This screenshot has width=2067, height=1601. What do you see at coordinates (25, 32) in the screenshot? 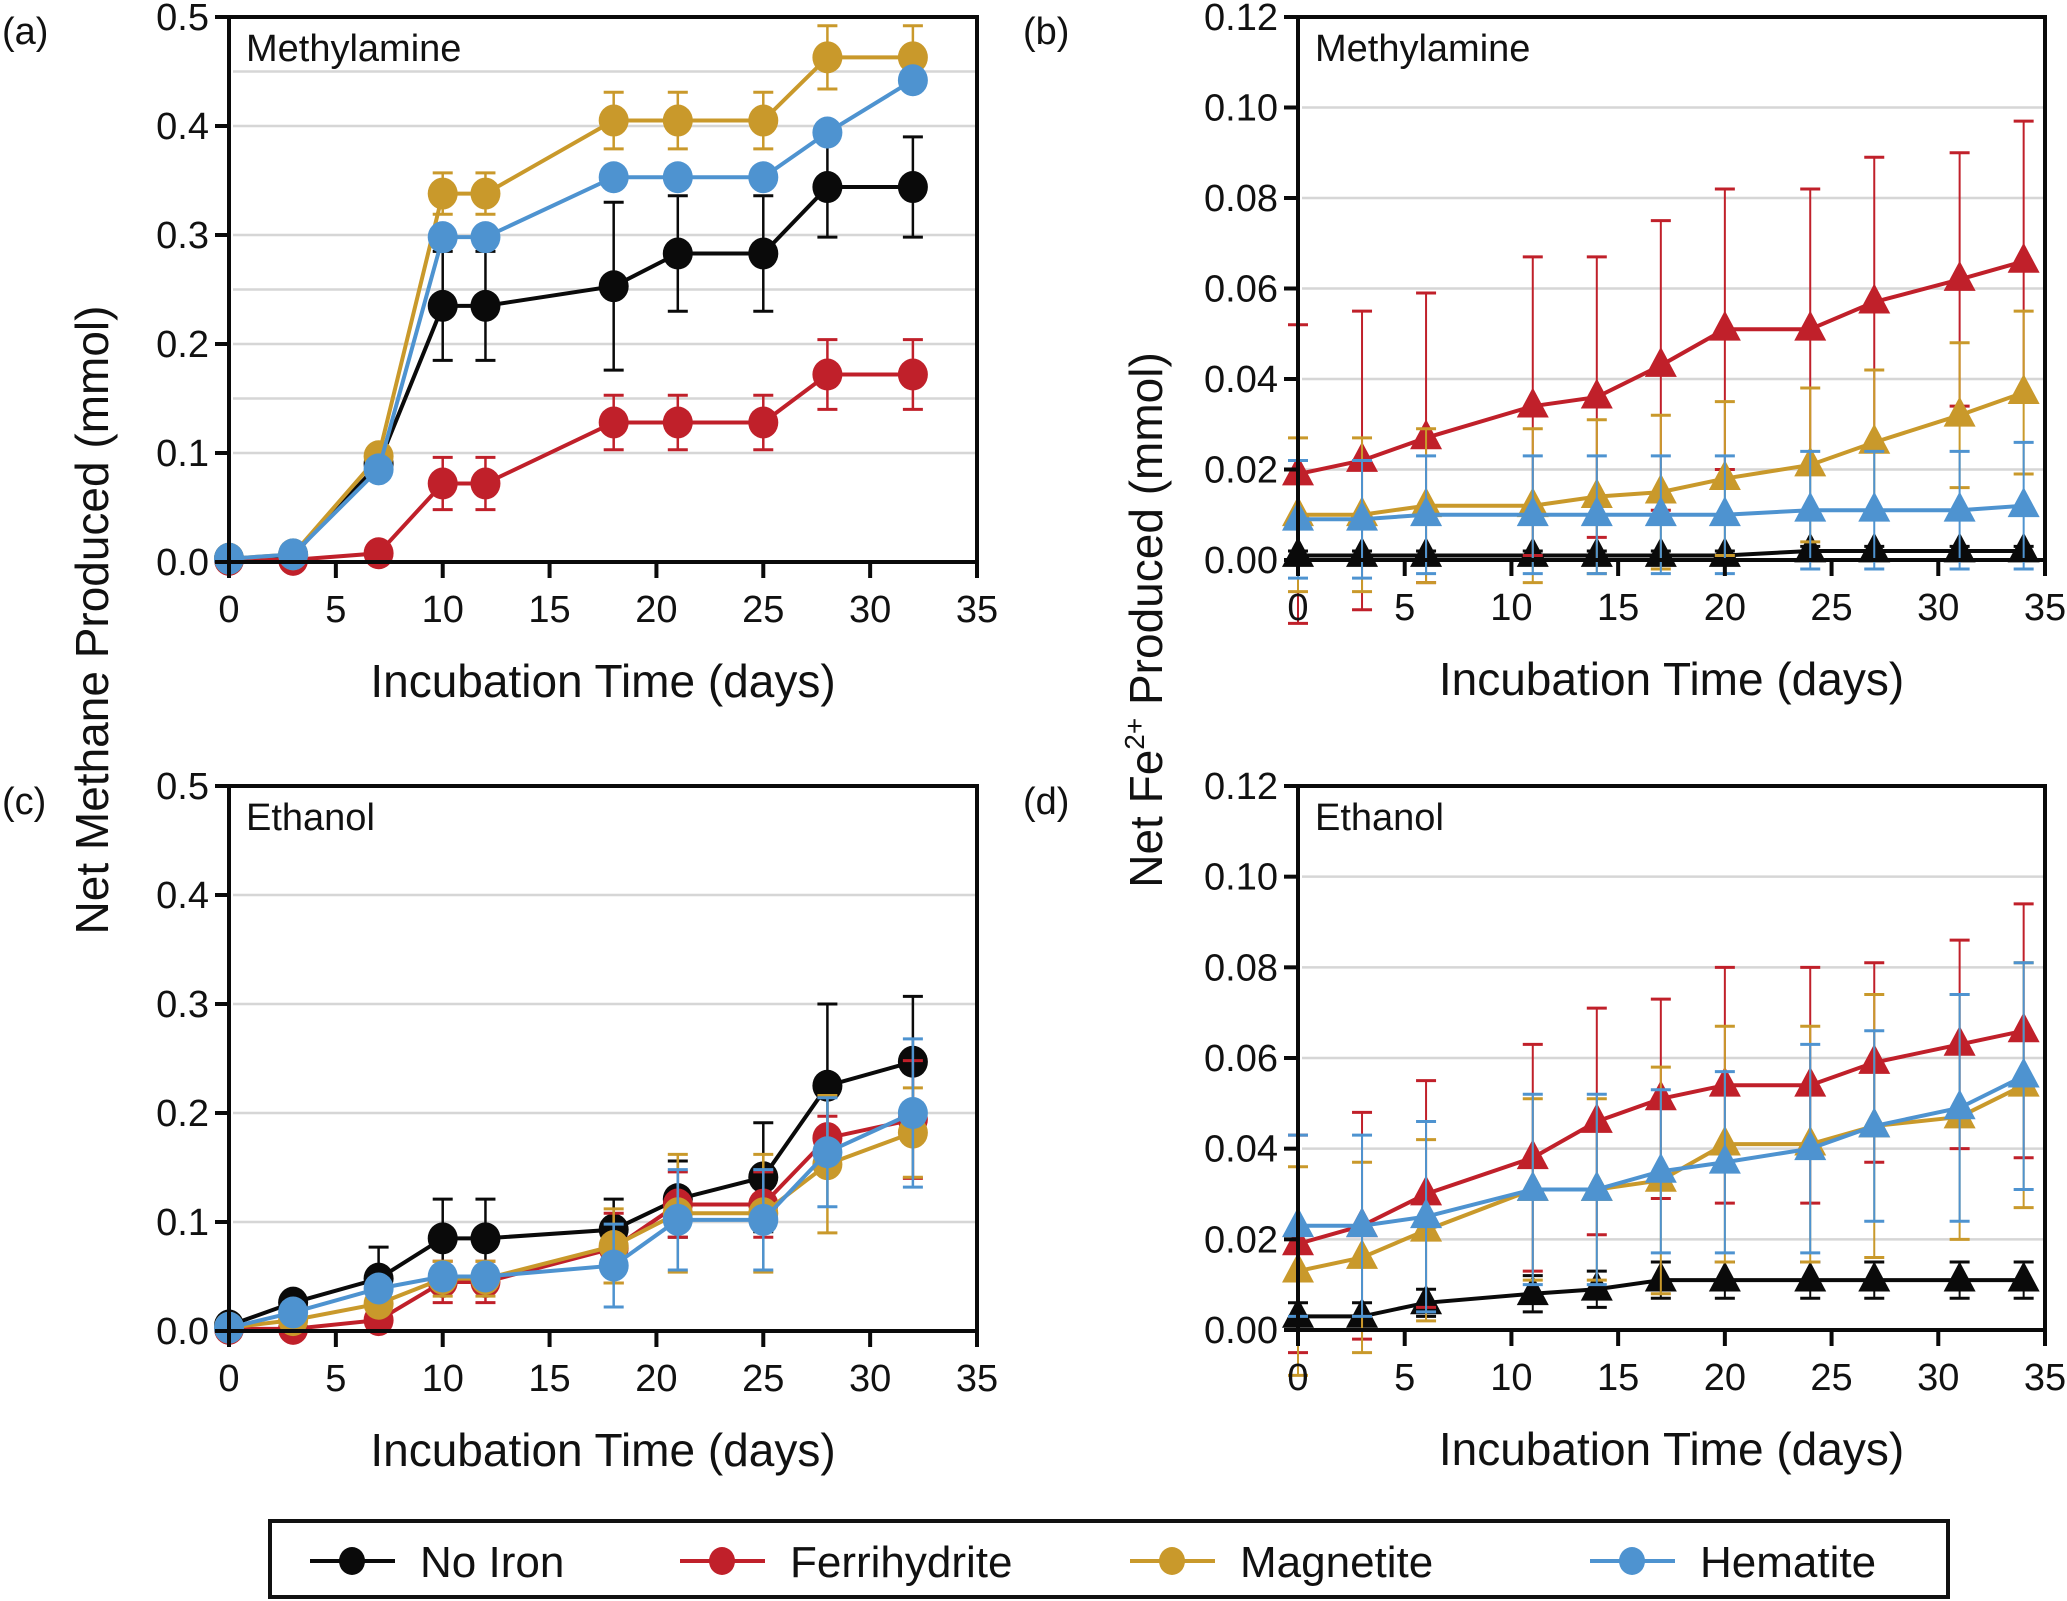
I see `panel-label: (a)` at bounding box center [25, 32].